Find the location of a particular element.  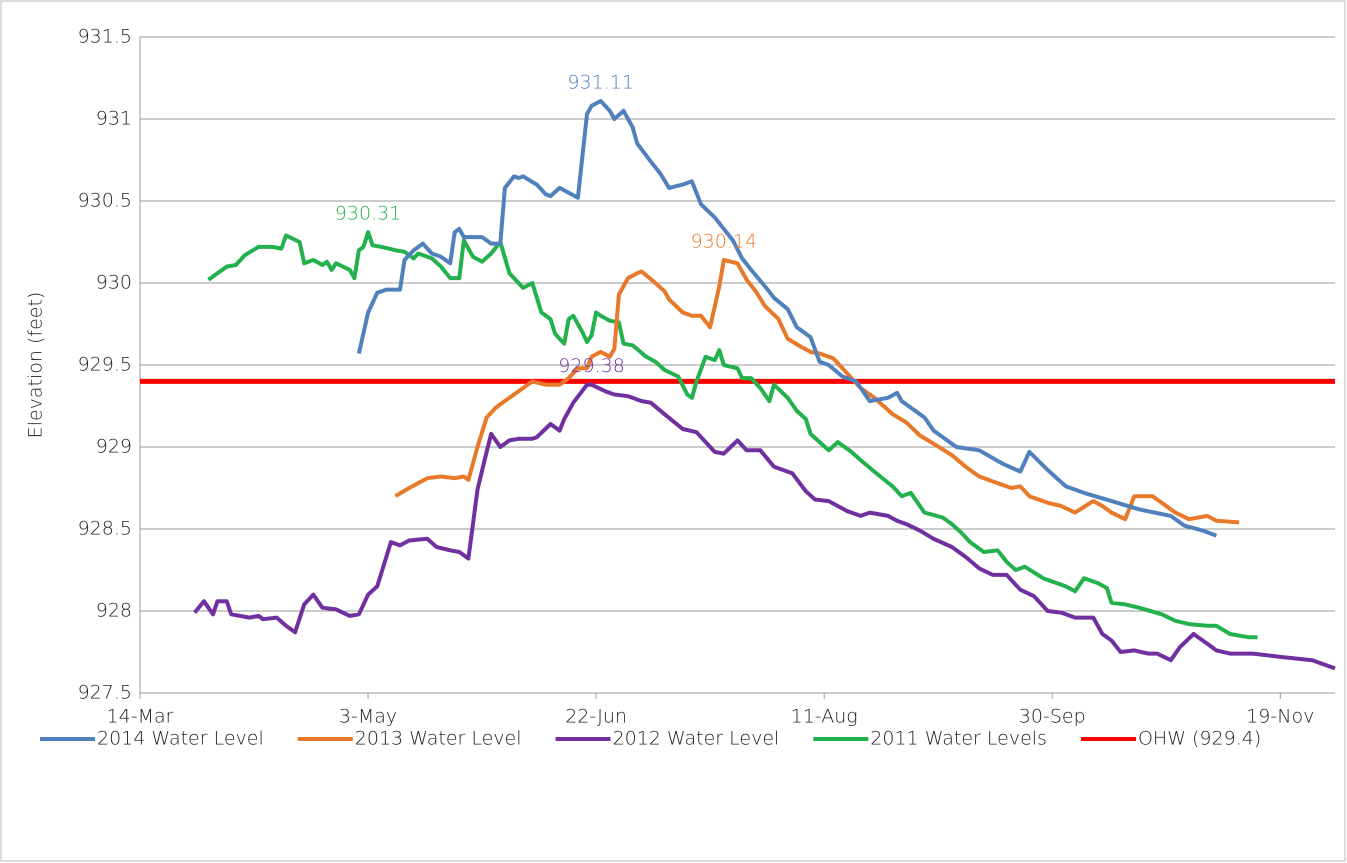

x-tick-label: 3-May is located at coordinates (368, 717).